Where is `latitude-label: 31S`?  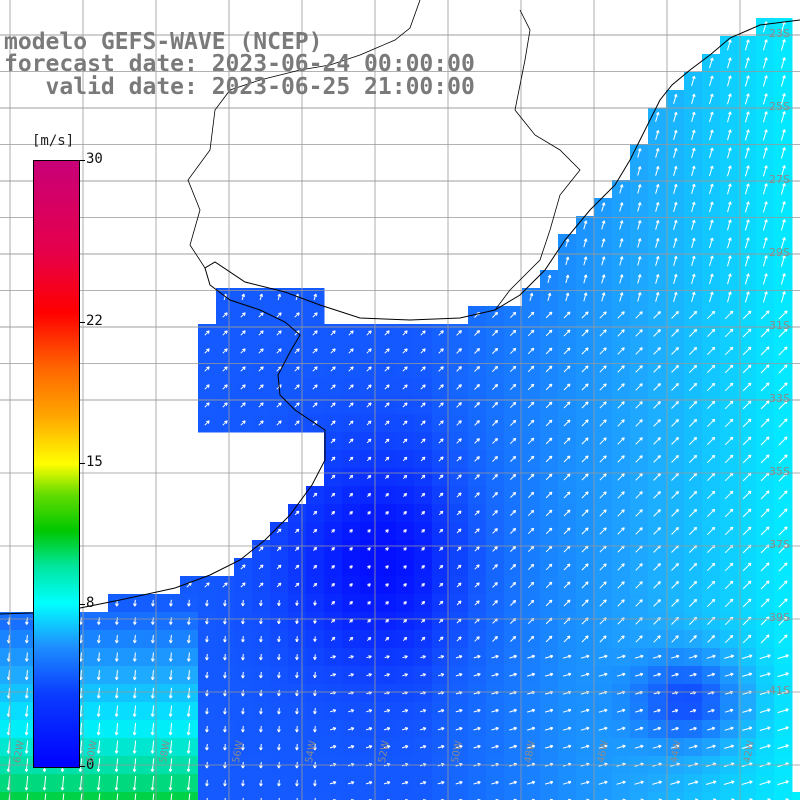
latitude-label: 31S is located at coordinates (779, 325).